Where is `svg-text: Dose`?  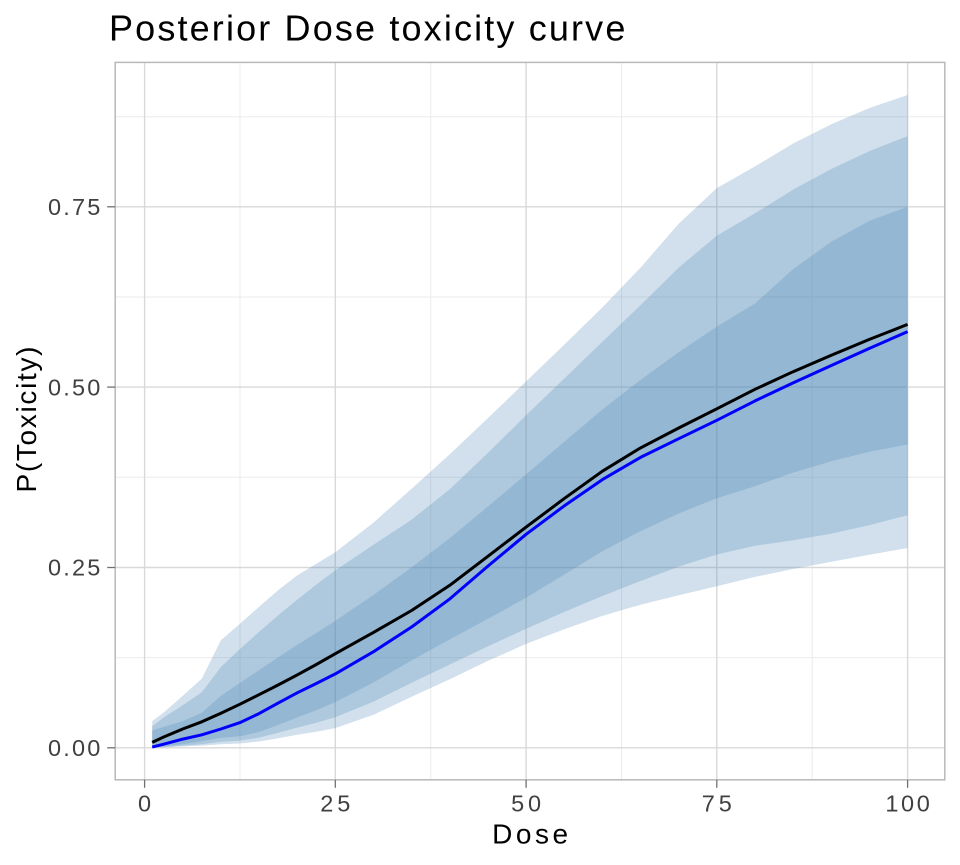
svg-text: Dose is located at coordinates (530, 833).